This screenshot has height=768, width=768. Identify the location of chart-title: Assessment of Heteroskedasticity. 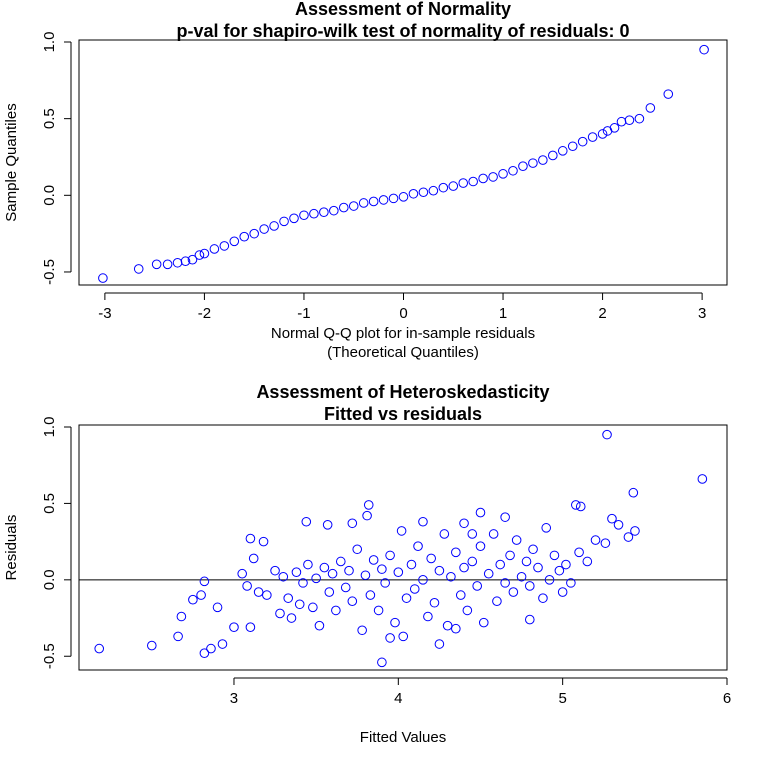
(402, 392).